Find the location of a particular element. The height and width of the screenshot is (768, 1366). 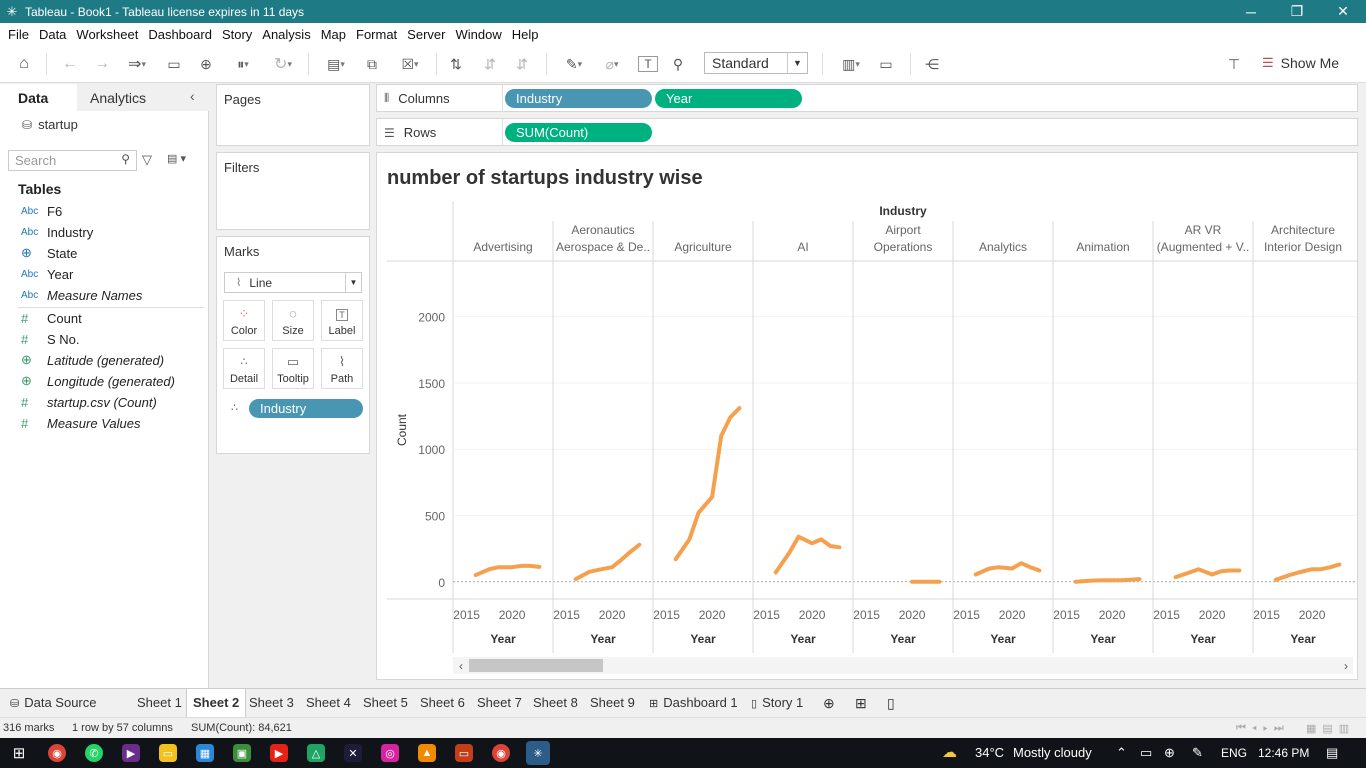

tab-data-source: ⛁ Data Source is located at coordinates (53, 702).